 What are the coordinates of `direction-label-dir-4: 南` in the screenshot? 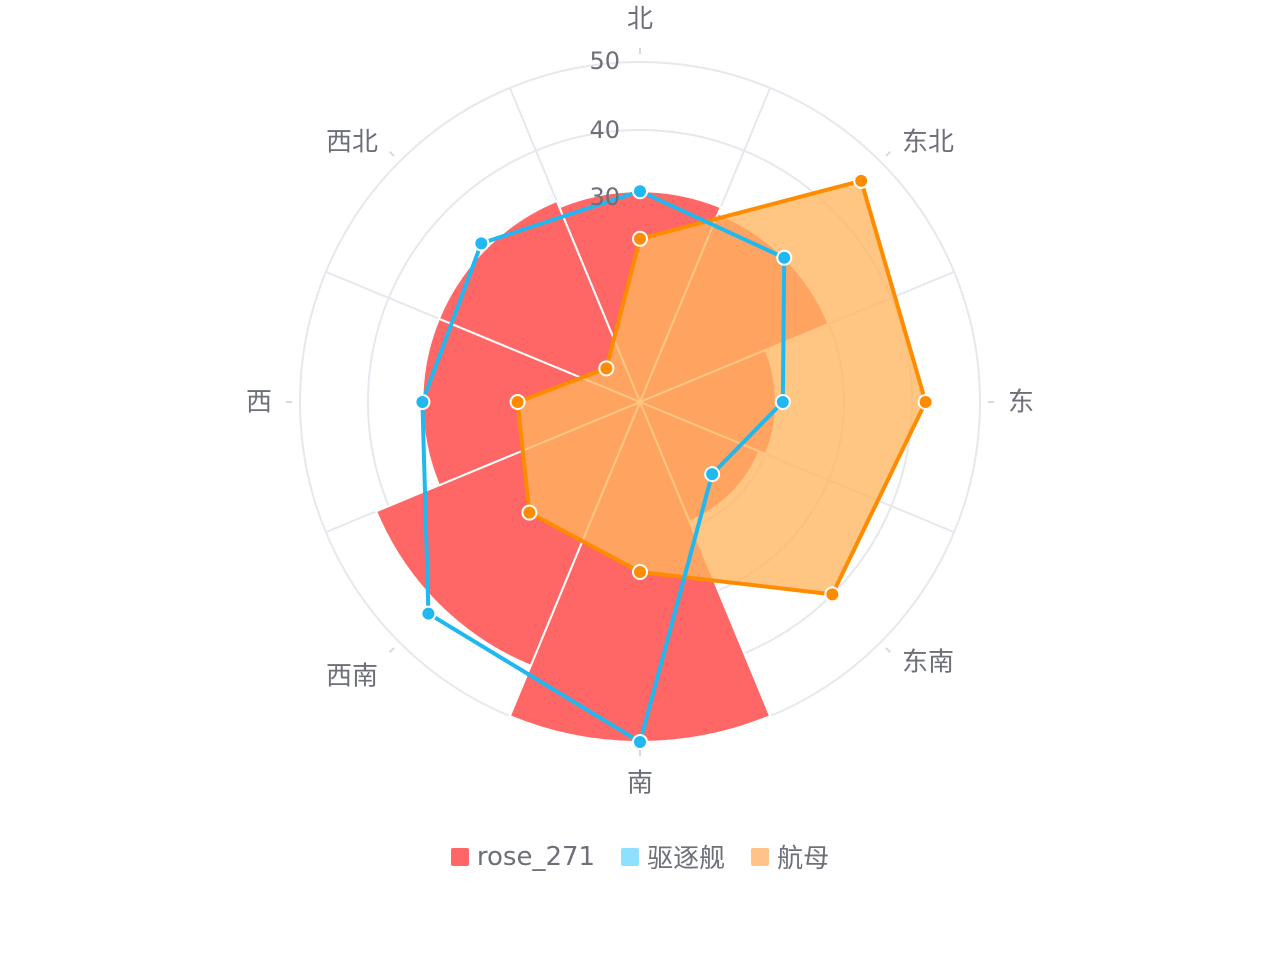 It's located at (640, 784).